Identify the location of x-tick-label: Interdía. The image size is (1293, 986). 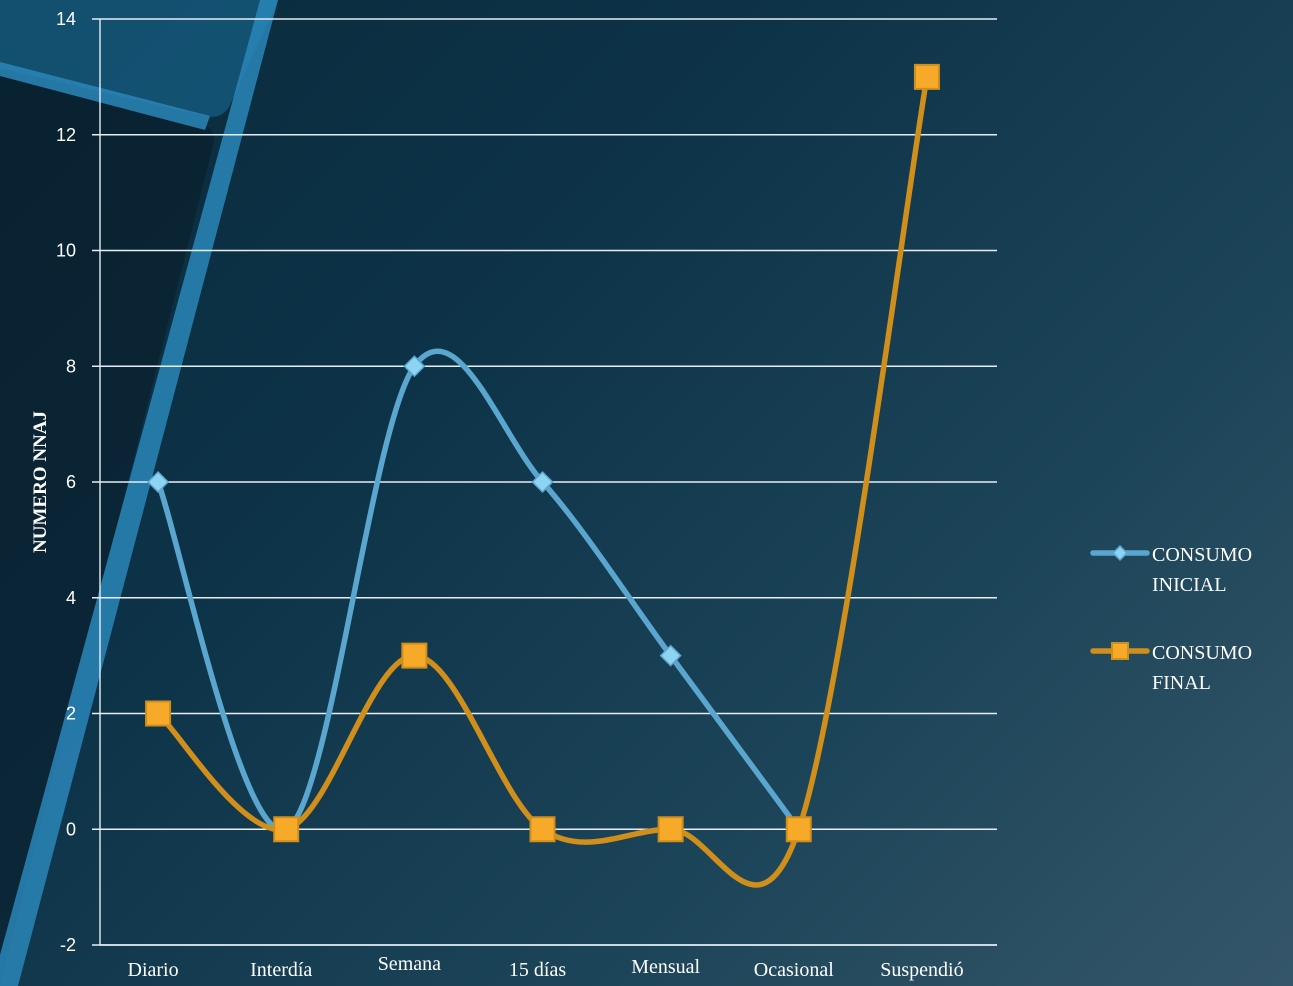
(281, 970).